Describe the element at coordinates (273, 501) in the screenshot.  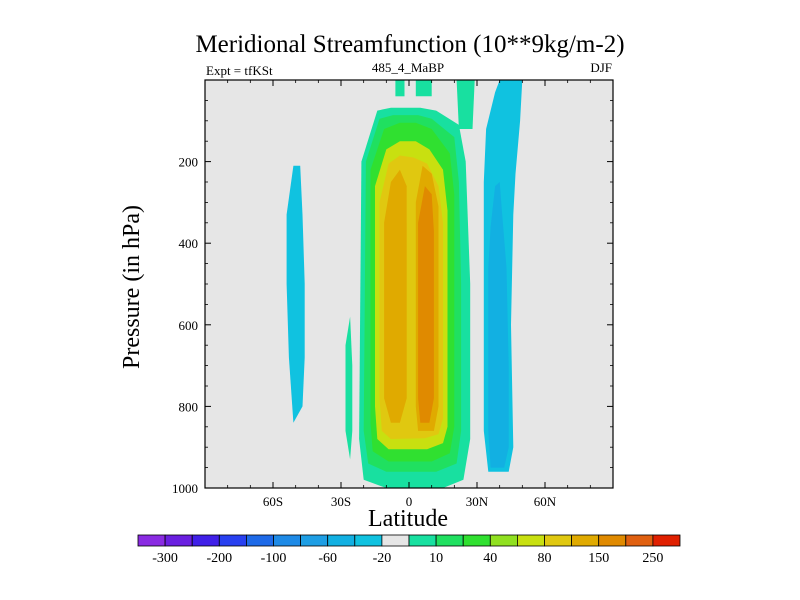
I see `x-tick-label: 60S` at that location.